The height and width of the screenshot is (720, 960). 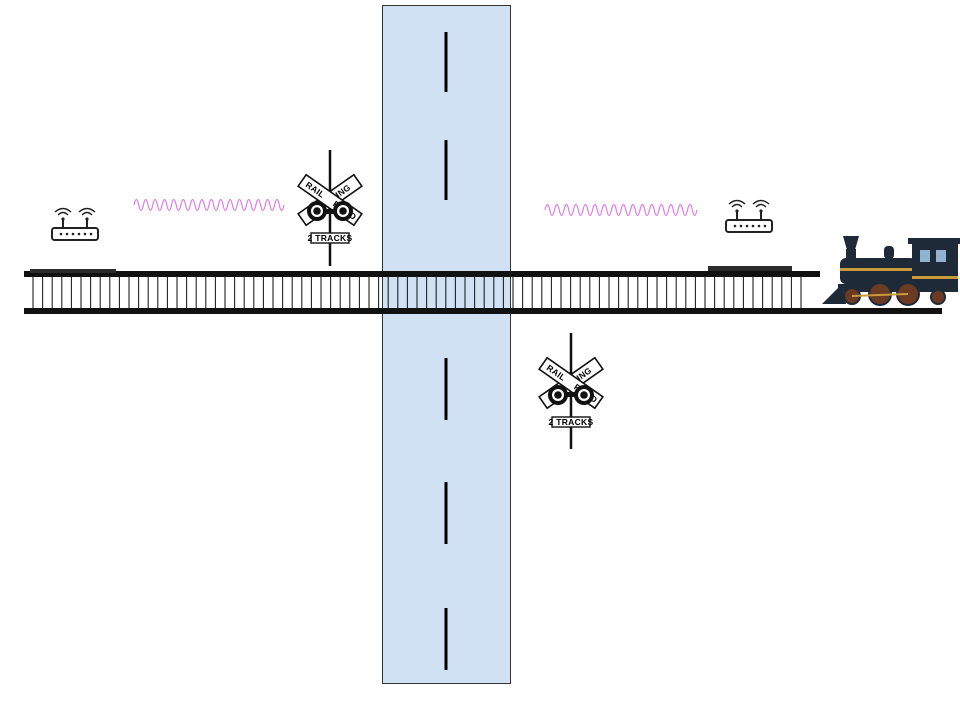 I want to click on track-sensor-pad, so click(x=750, y=268).